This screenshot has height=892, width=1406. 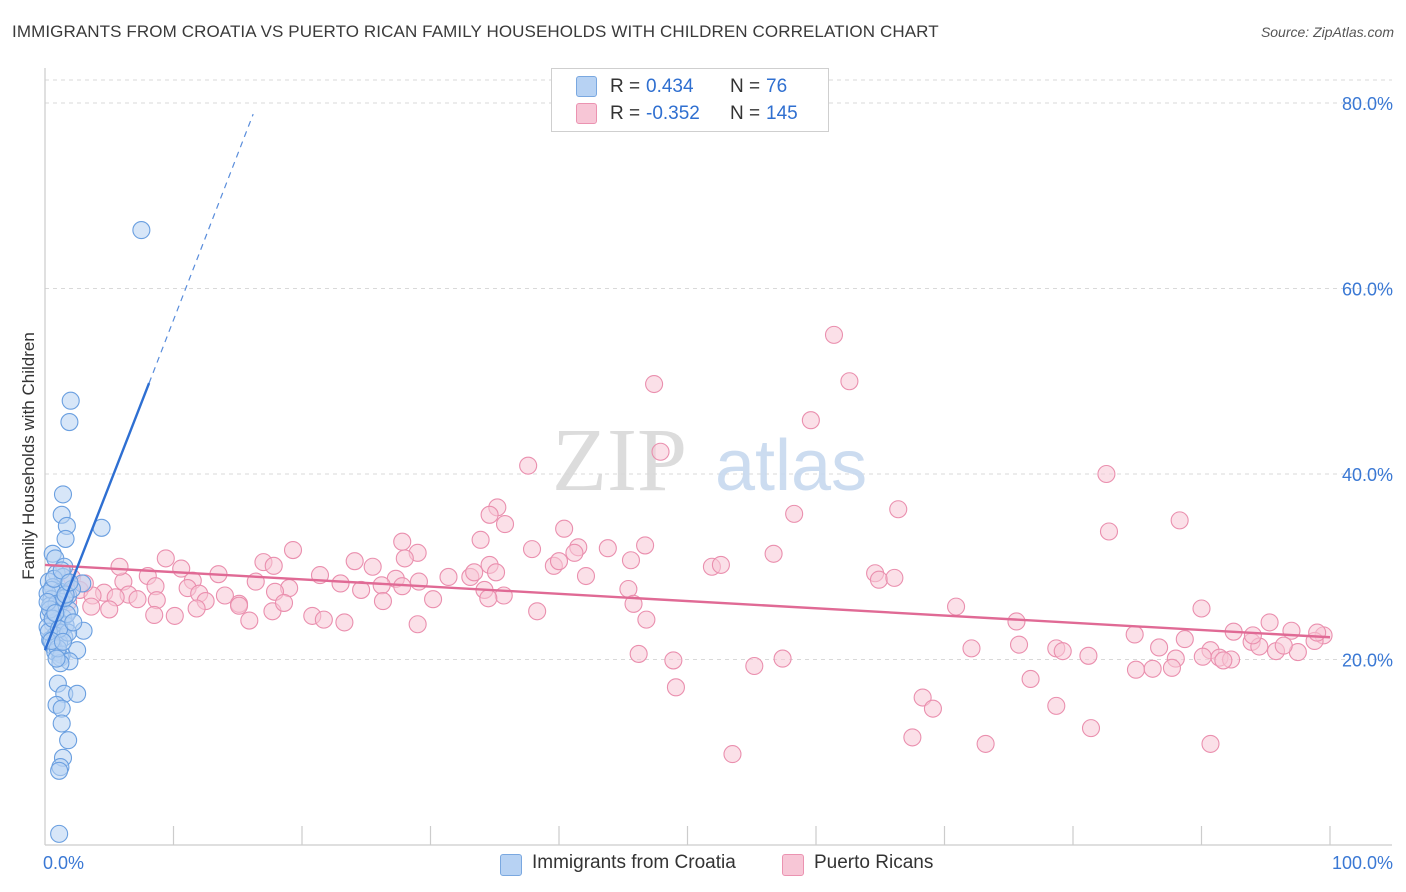 What do you see at coordinates (709, 460) in the screenshot?
I see `watermark: ZIP atlas` at bounding box center [709, 460].